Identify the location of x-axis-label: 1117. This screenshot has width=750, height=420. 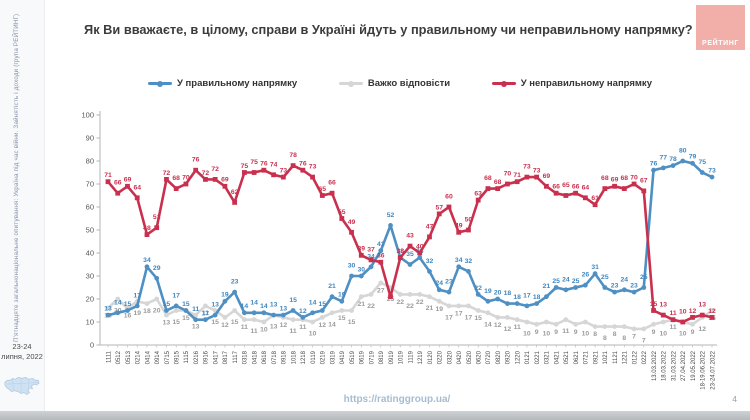
(236, 356).